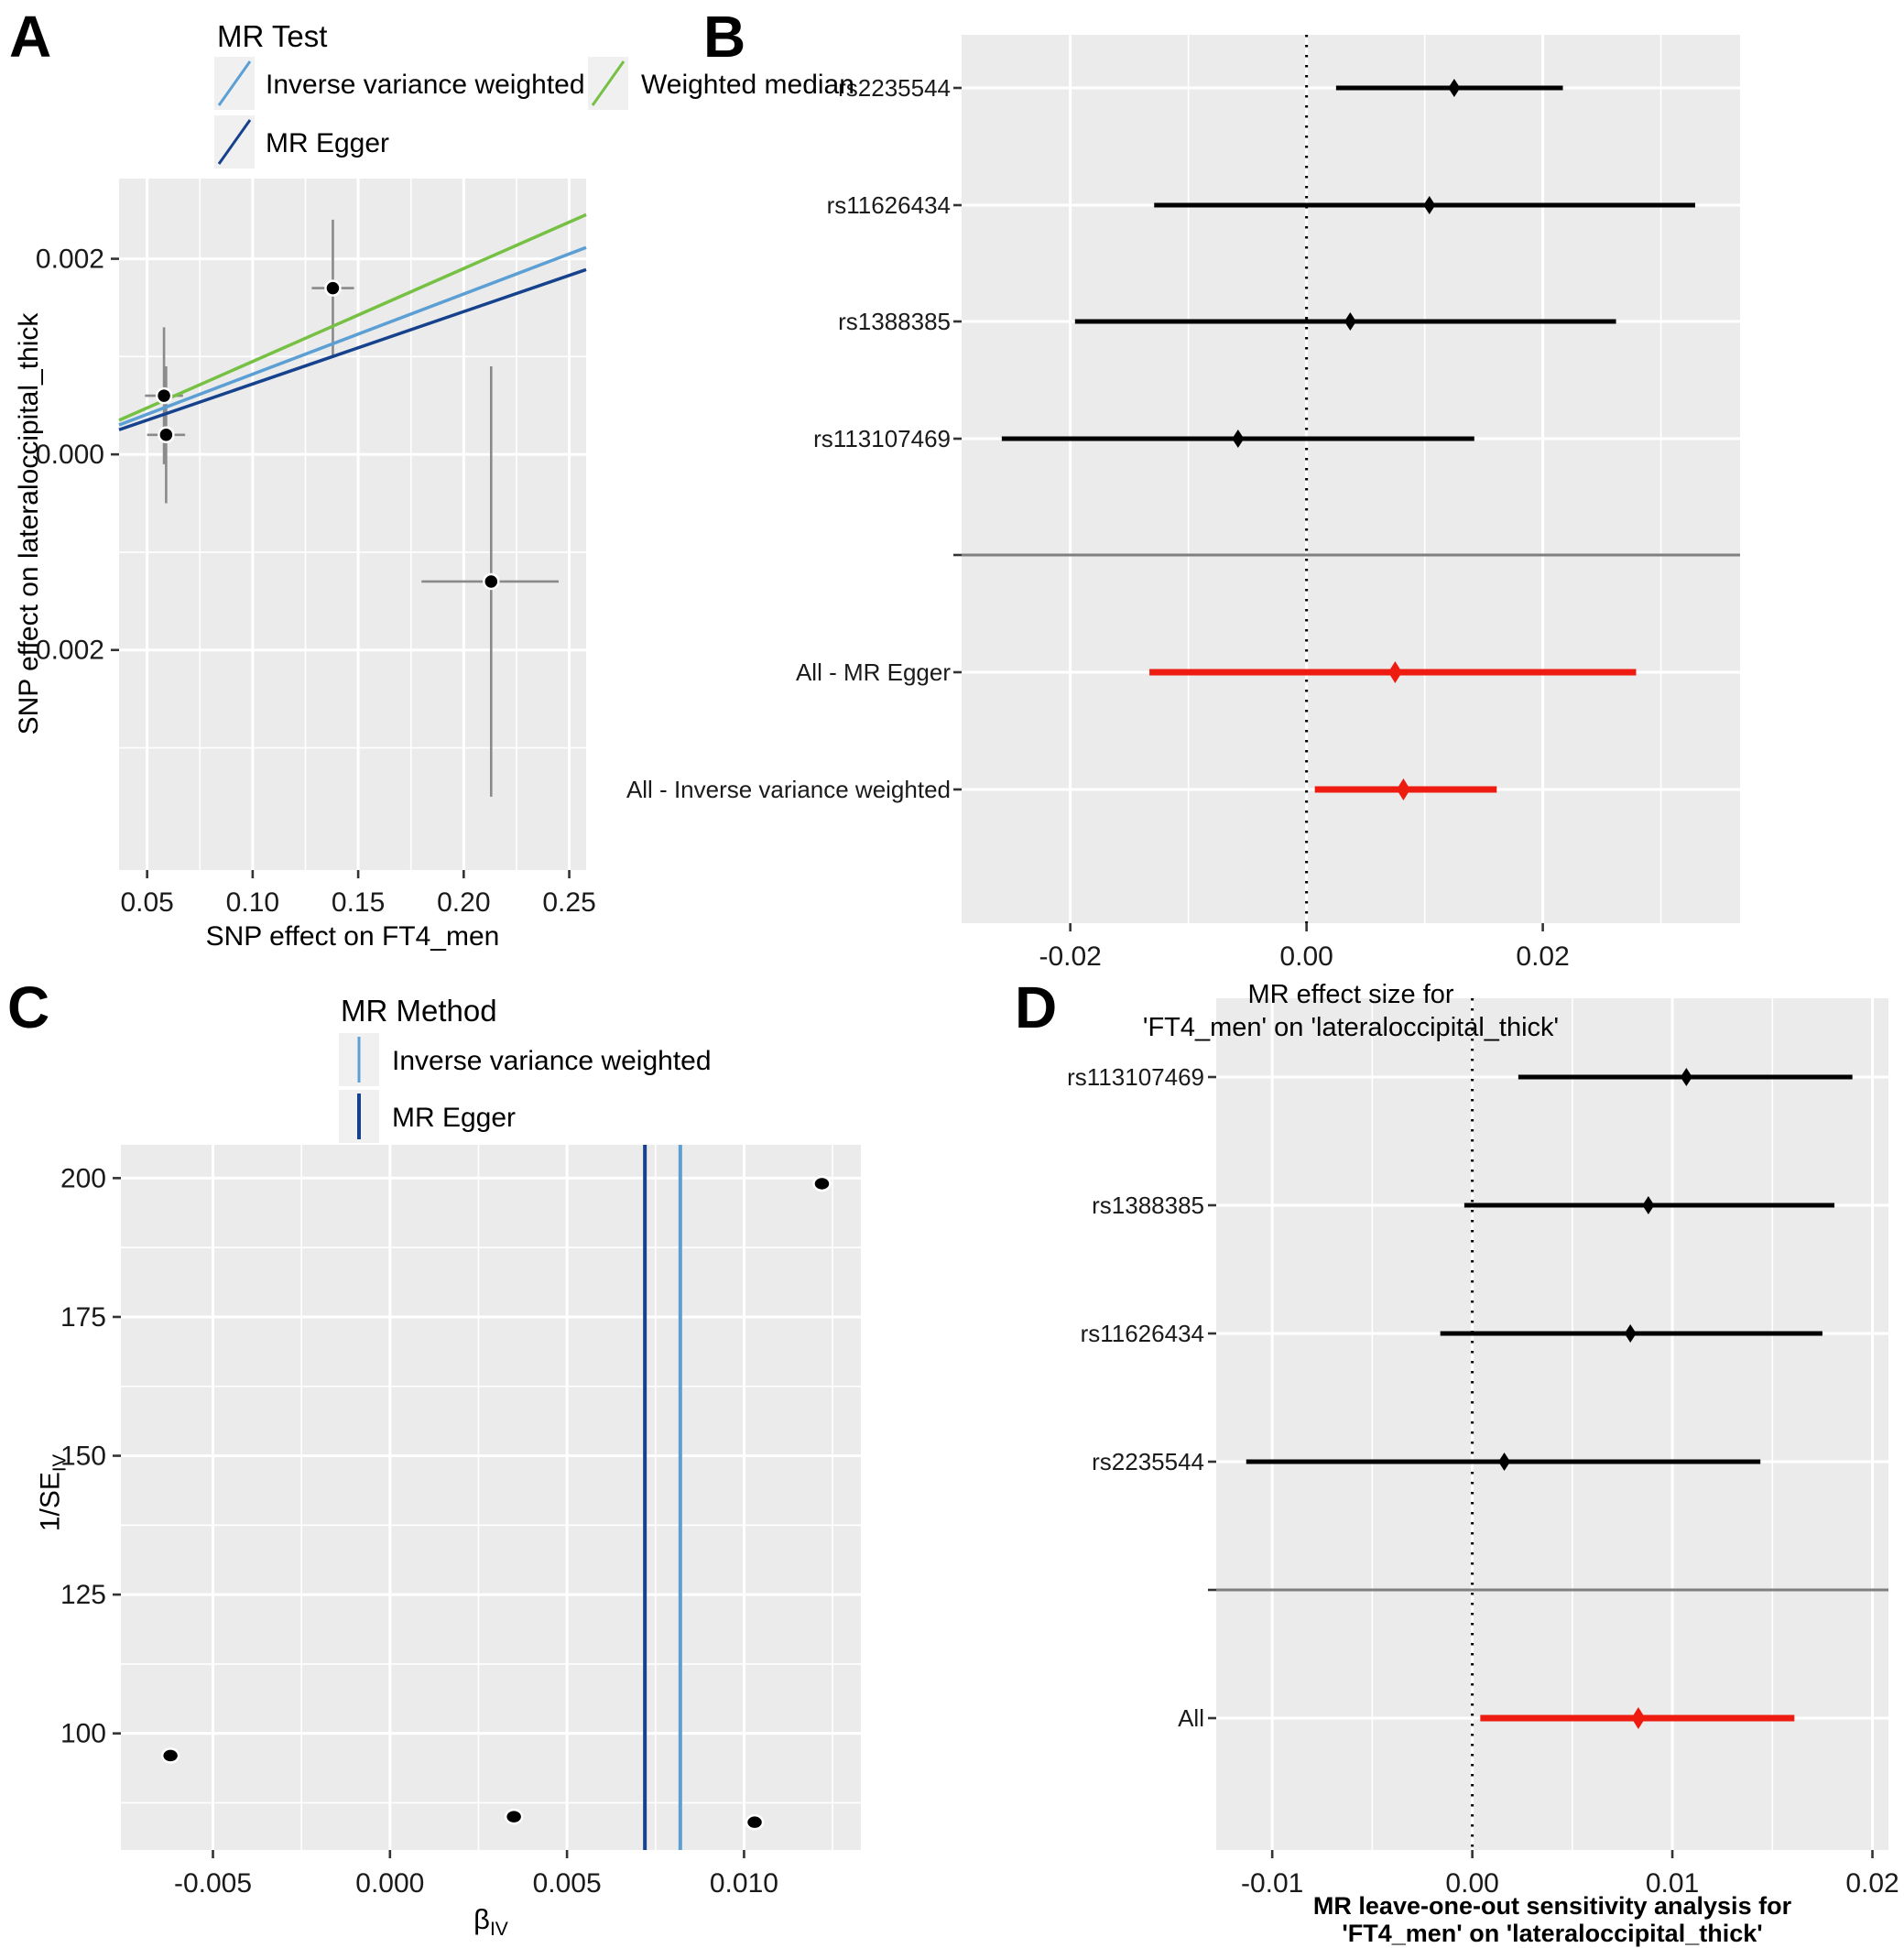 The image size is (1904, 1948). What do you see at coordinates (358, 902) in the screenshot?
I see `a-x-tick-label: 0.15` at bounding box center [358, 902].